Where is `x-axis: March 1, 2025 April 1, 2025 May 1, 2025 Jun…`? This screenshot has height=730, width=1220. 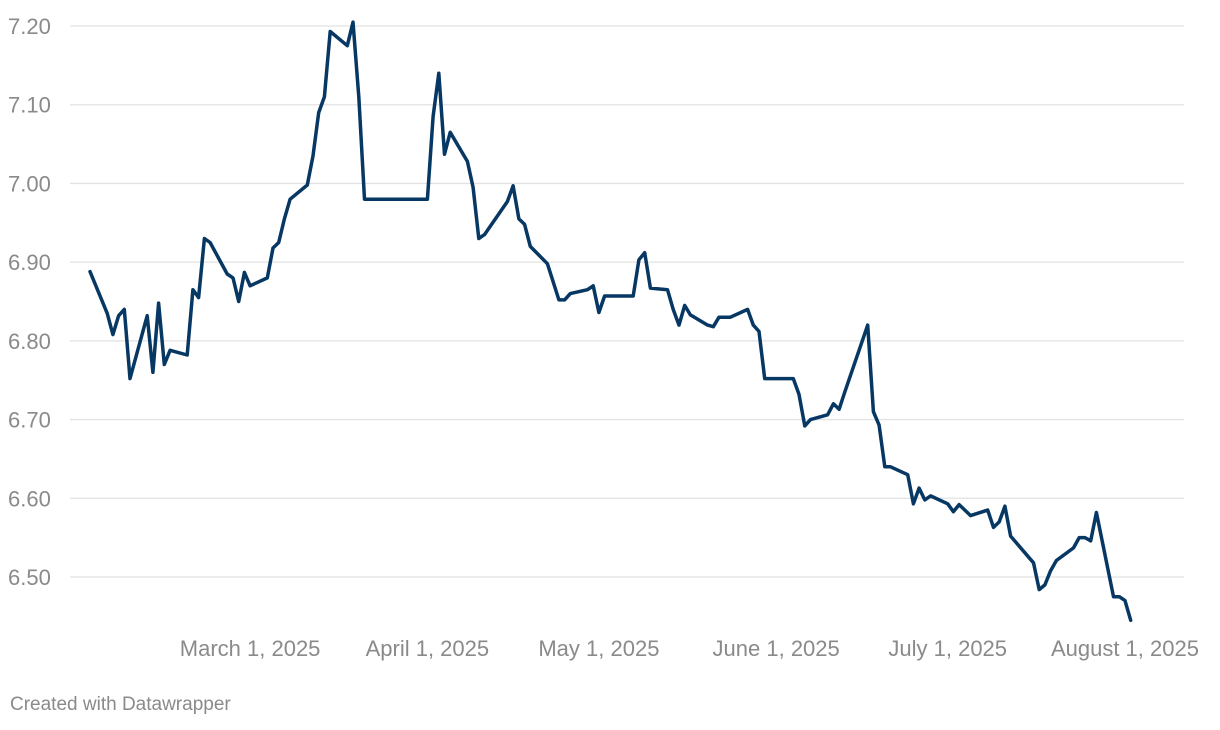
x-axis: March 1, 2025 April 1, 2025 May 1, 2025 Jun… is located at coordinates (689, 648).